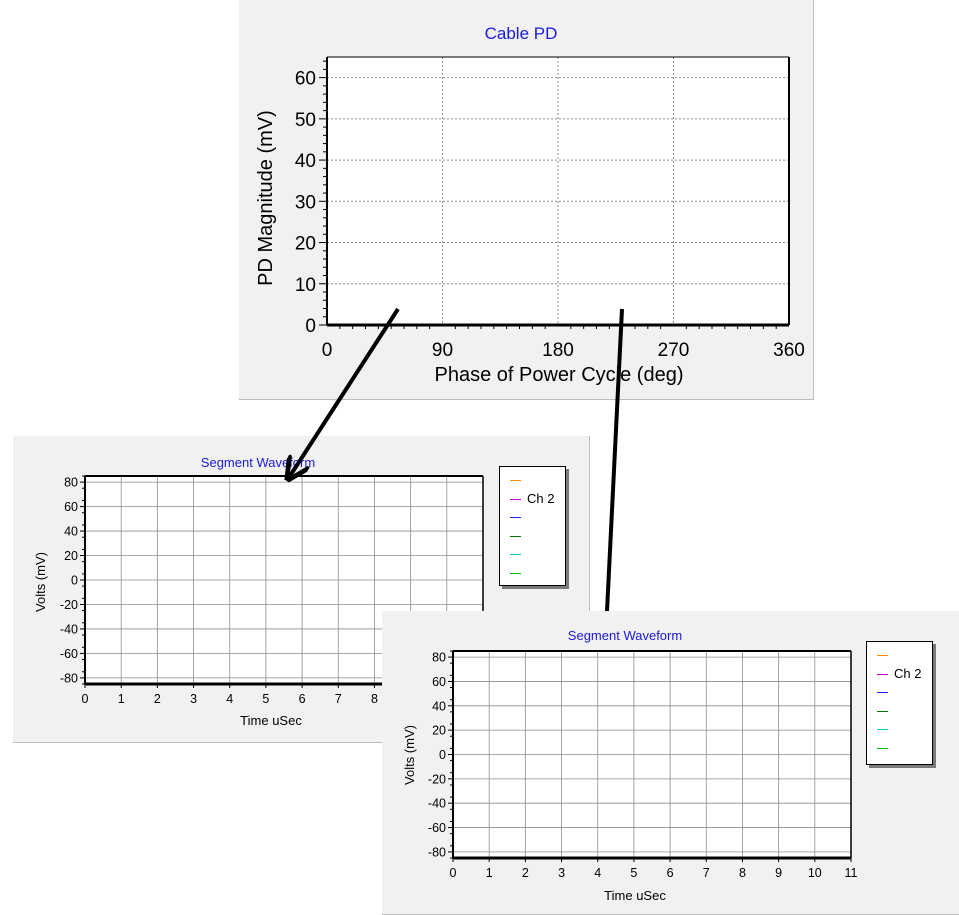  I want to click on x-tick-label: 270, so click(674, 350).